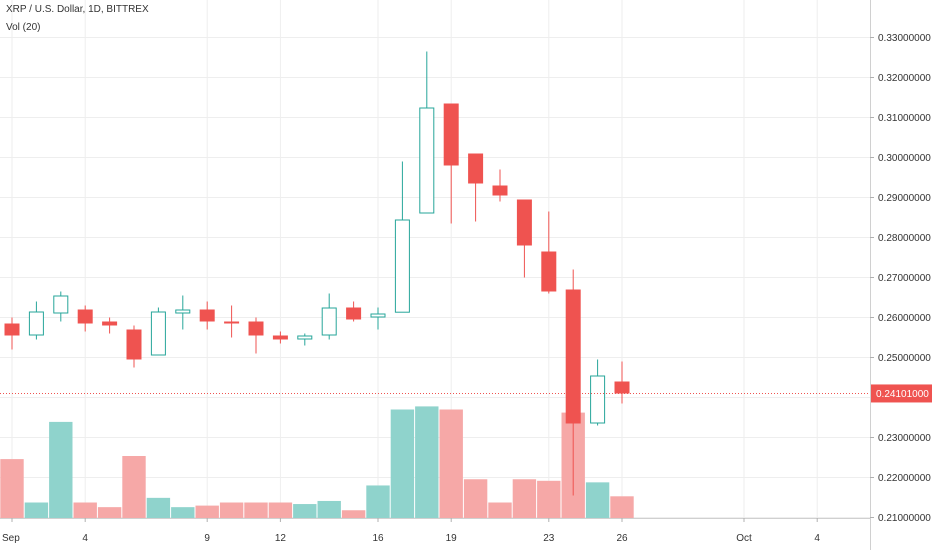 The width and height of the screenshot is (932, 550). Describe the element at coordinates (904, 478) in the screenshot. I see `price-tick-label: 0.22000000` at that location.